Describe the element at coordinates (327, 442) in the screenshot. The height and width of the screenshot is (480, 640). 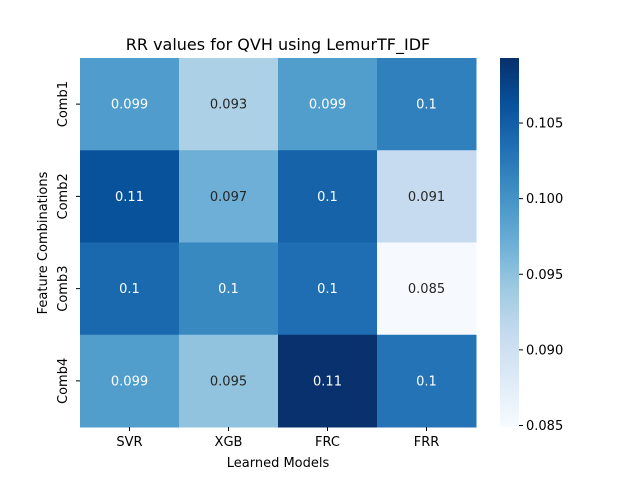
I see `x-tick-label: FRC` at that location.